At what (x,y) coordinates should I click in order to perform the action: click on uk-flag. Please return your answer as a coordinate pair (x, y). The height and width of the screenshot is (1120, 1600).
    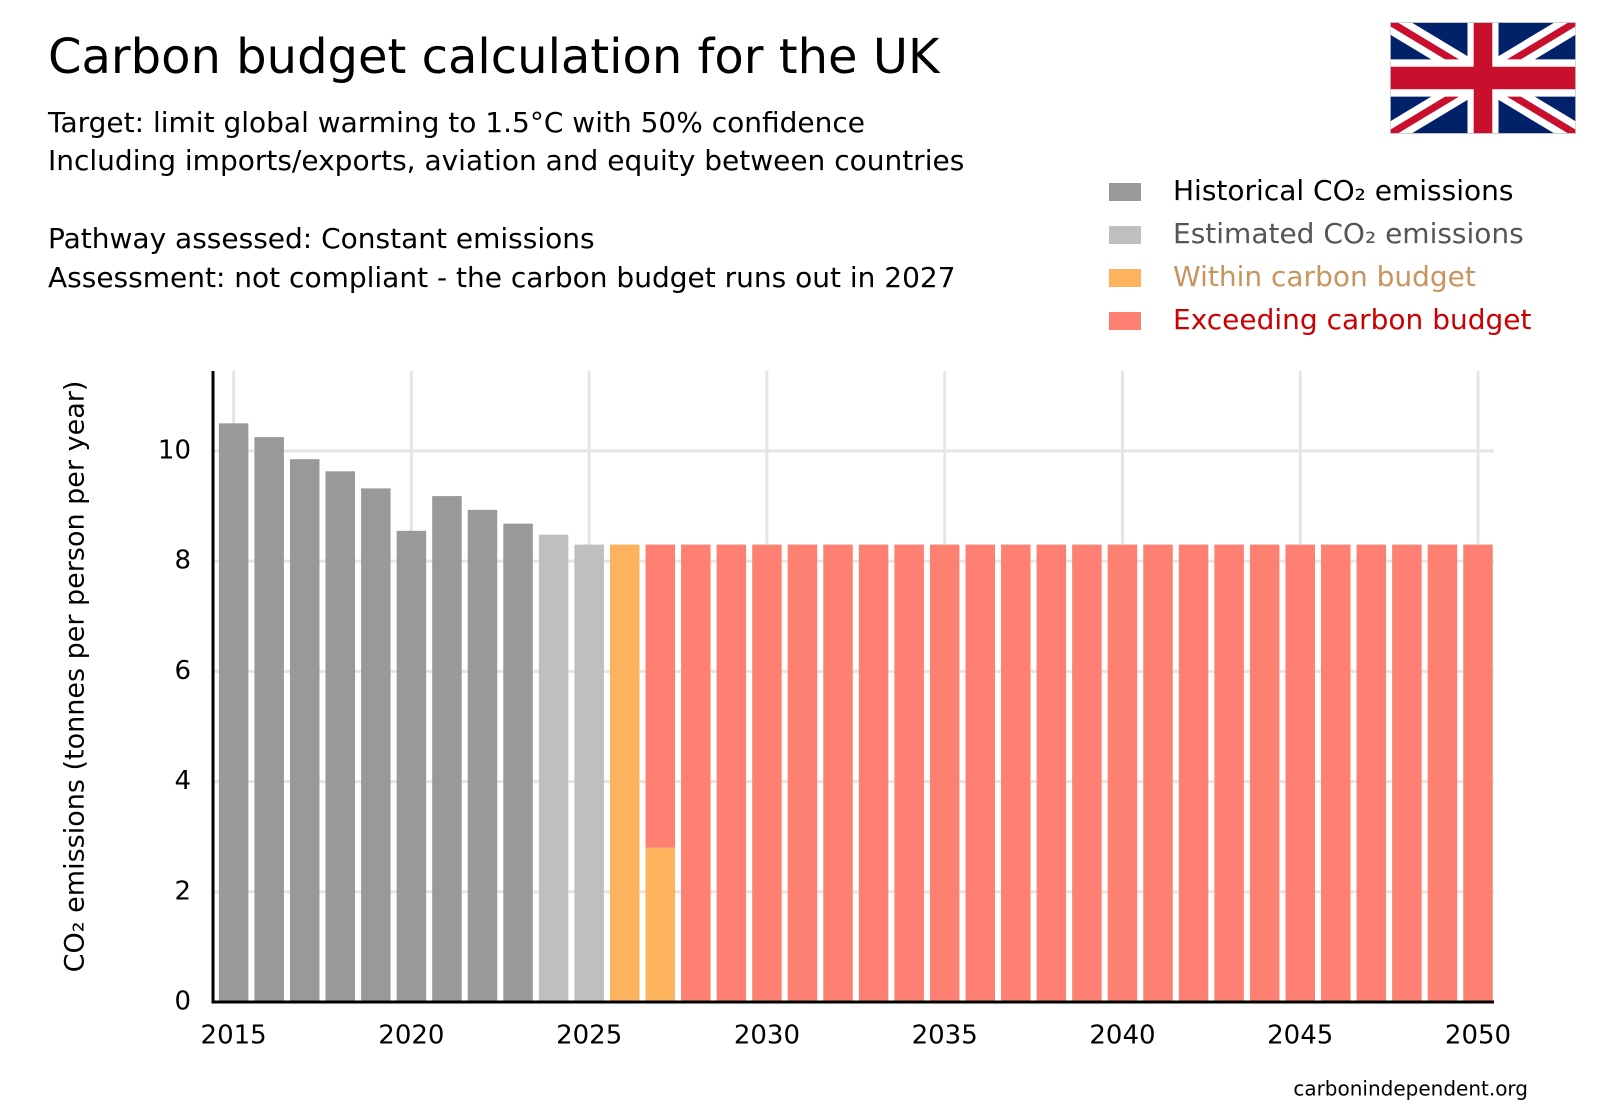
    Looking at the image, I should click on (1483, 78).